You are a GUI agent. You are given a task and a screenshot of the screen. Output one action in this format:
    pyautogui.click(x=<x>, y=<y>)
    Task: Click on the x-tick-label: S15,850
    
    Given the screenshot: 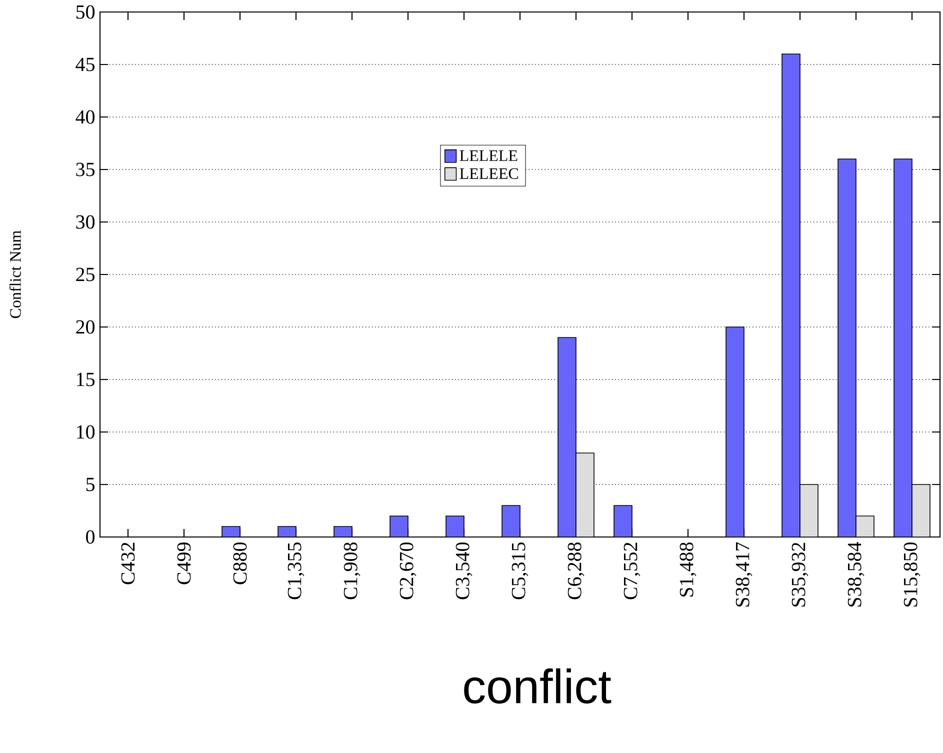 What is the action you would take?
    pyautogui.click(x=912, y=574)
    